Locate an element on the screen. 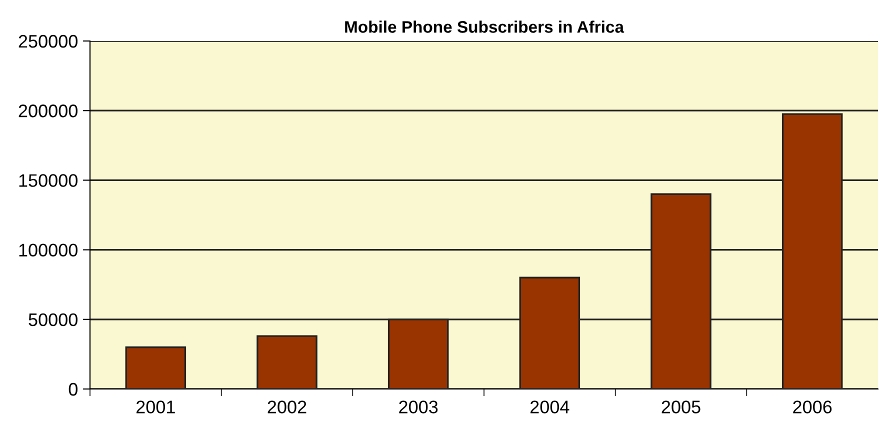 The height and width of the screenshot is (430, 880). x-tick-label: 2004 is located at coordinates (550, 407).